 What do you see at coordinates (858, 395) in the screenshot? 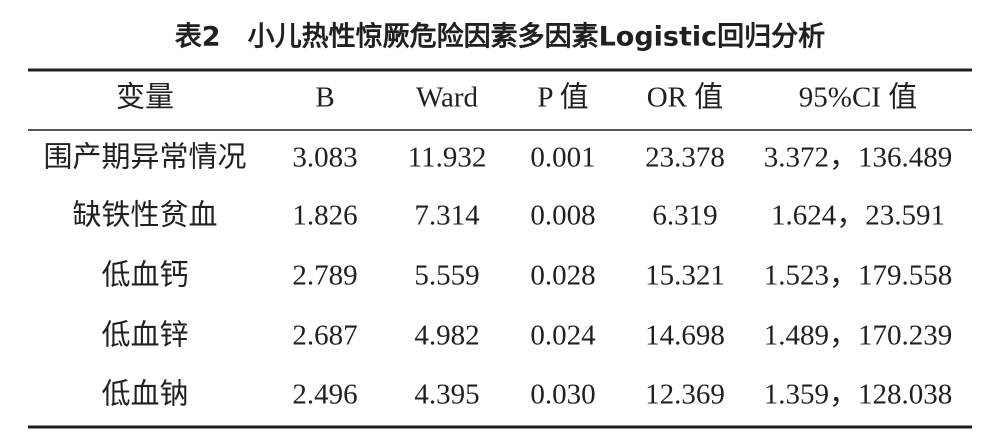
I see `cell: 1.359，128.038` at bounding box center [858, 395].